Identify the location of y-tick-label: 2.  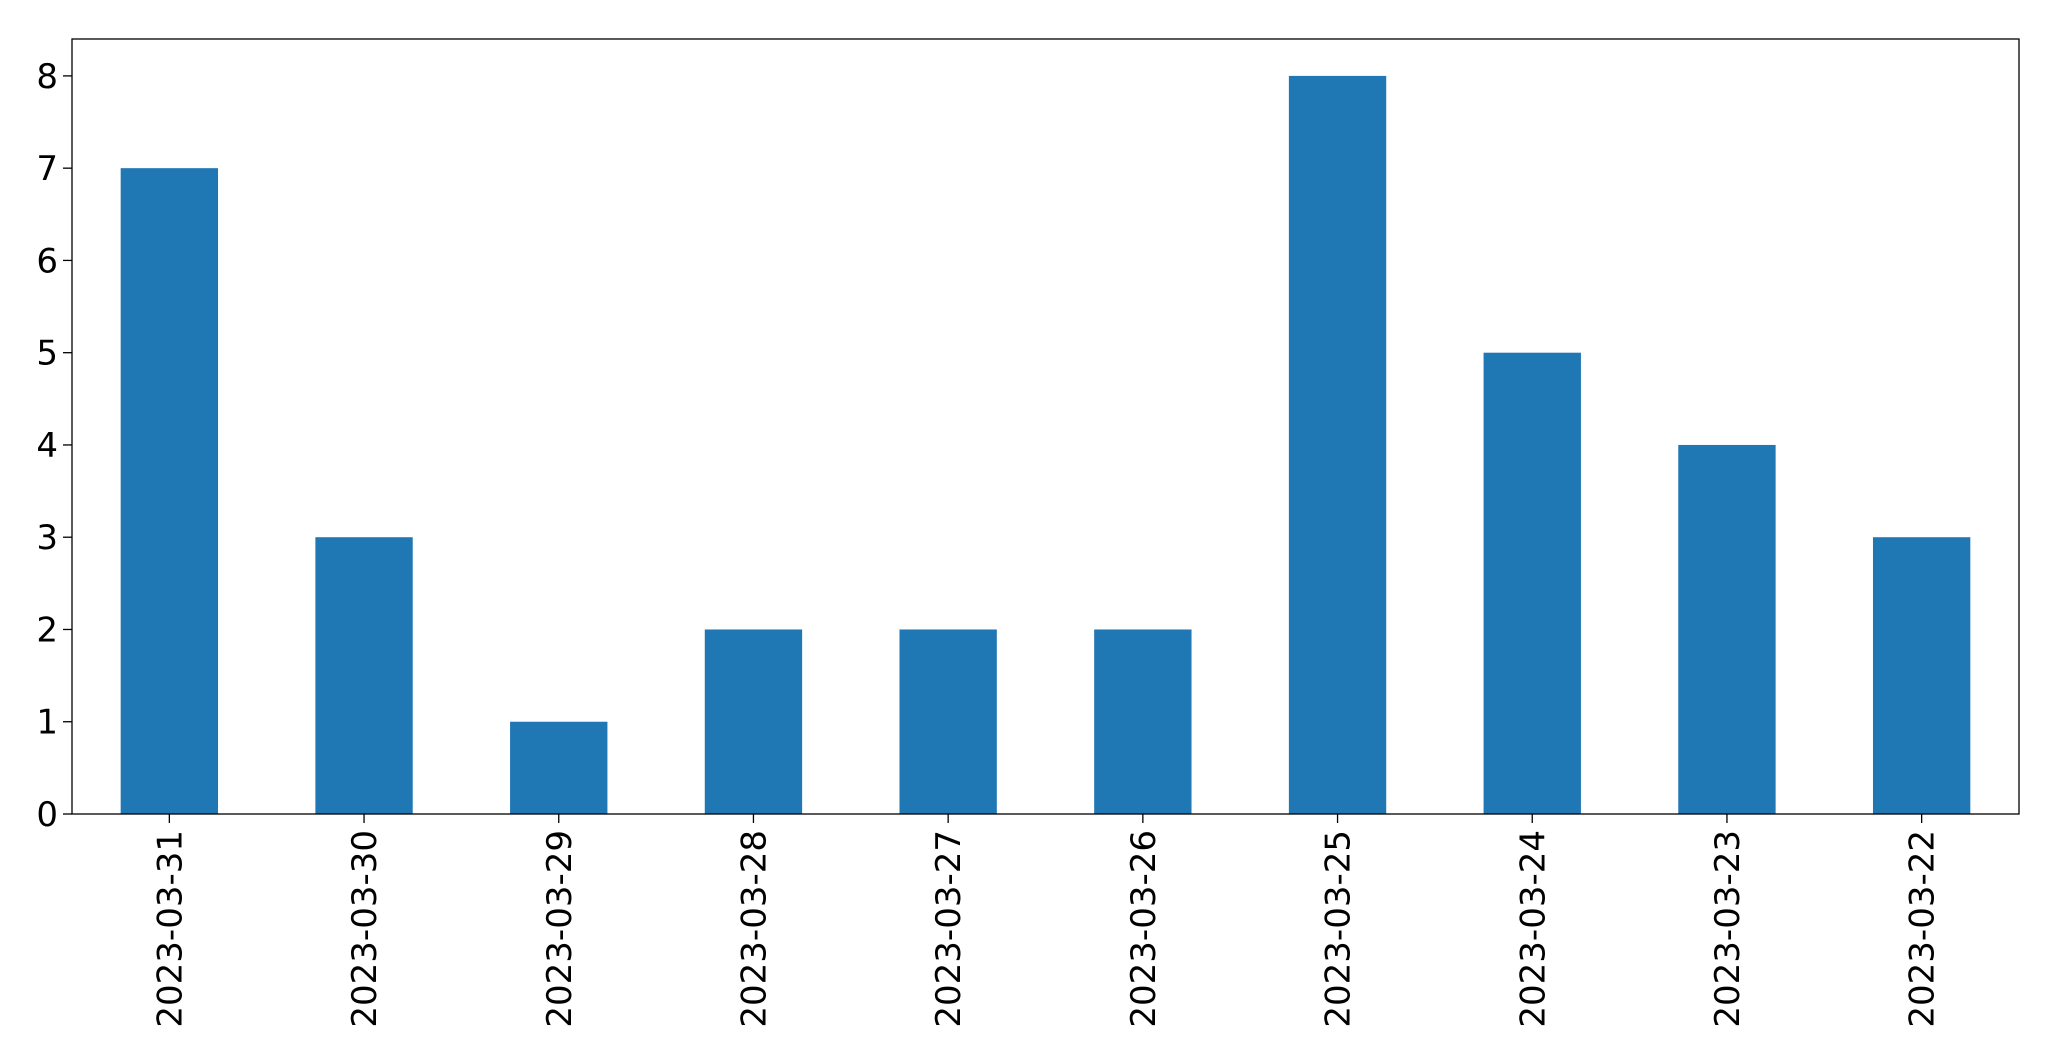
(47, 630).